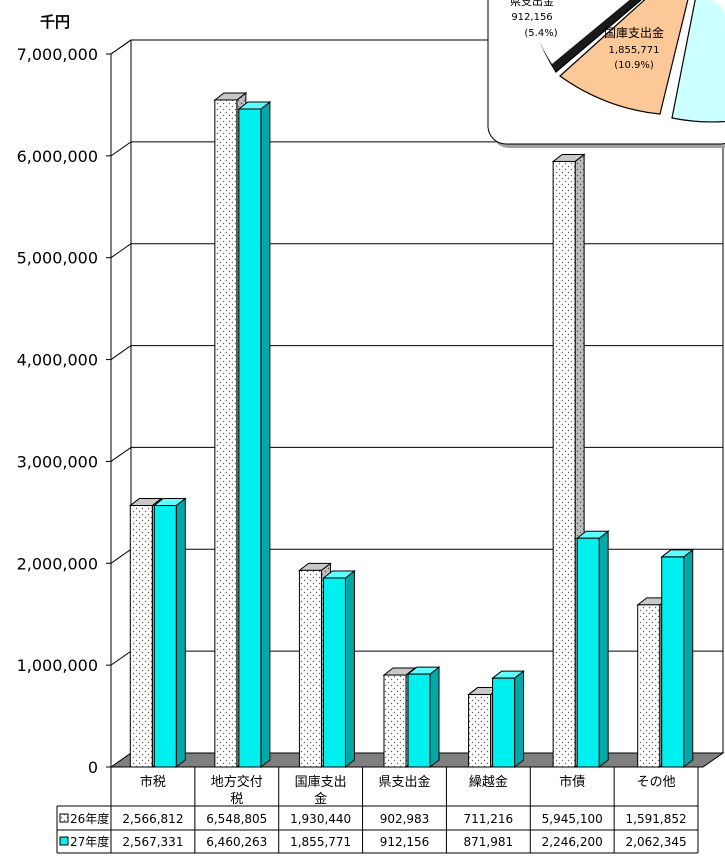 This screenshot has height=859, width=725. Describe the element at coordinates (57, 258) in the screenshot. I see `y-tick-label: 5,000,000` at that location.